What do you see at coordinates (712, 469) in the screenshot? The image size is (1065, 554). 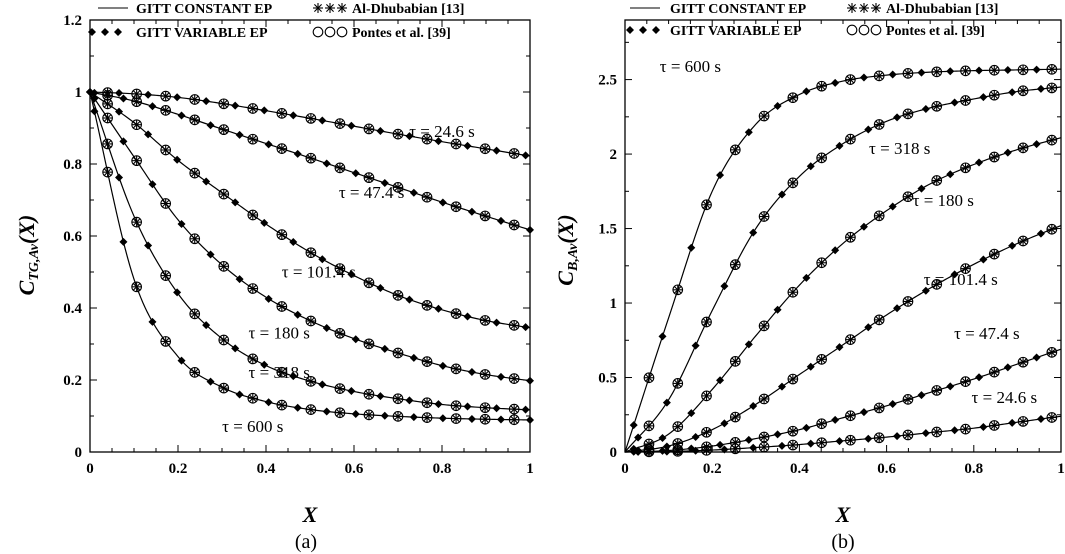 I see `x-tick-label: 0.2` at bounding box center [712, 469].